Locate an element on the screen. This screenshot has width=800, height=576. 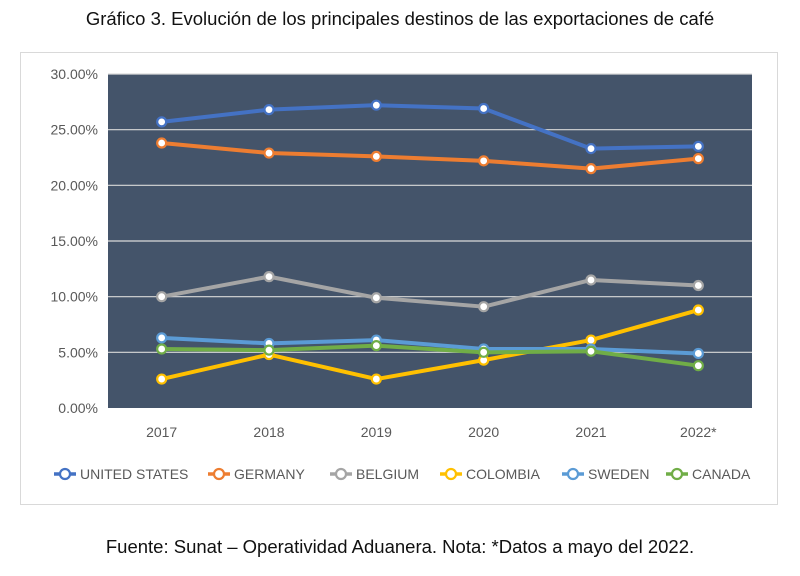
y-tick-label: 20.00% is located at coordinates (74, 185).